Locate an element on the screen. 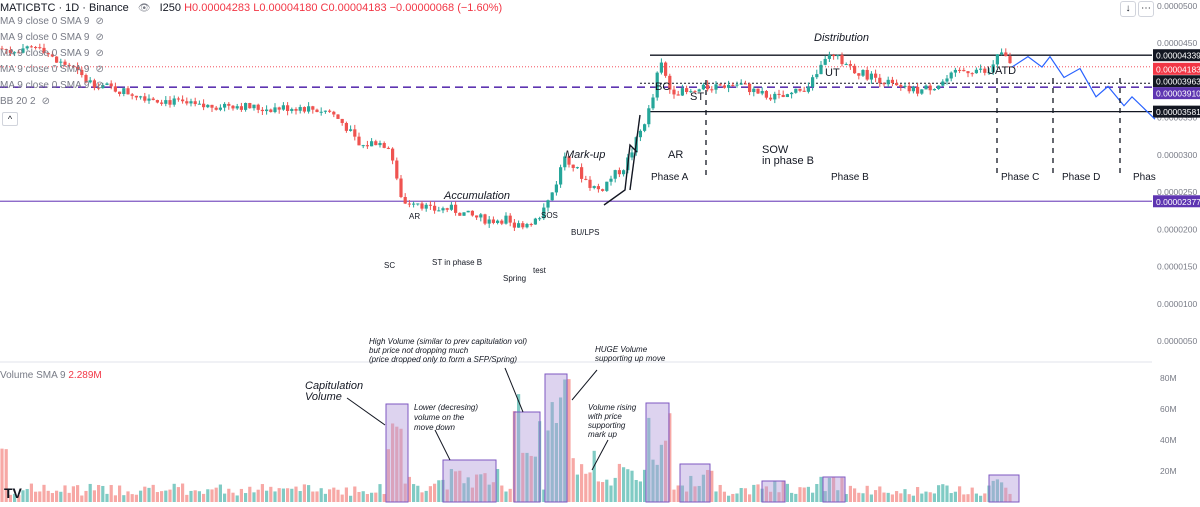 Image resolution: width=1200 pixels, height=507 pixels. annotation-sc: SC is located at coordinates (389, 265).